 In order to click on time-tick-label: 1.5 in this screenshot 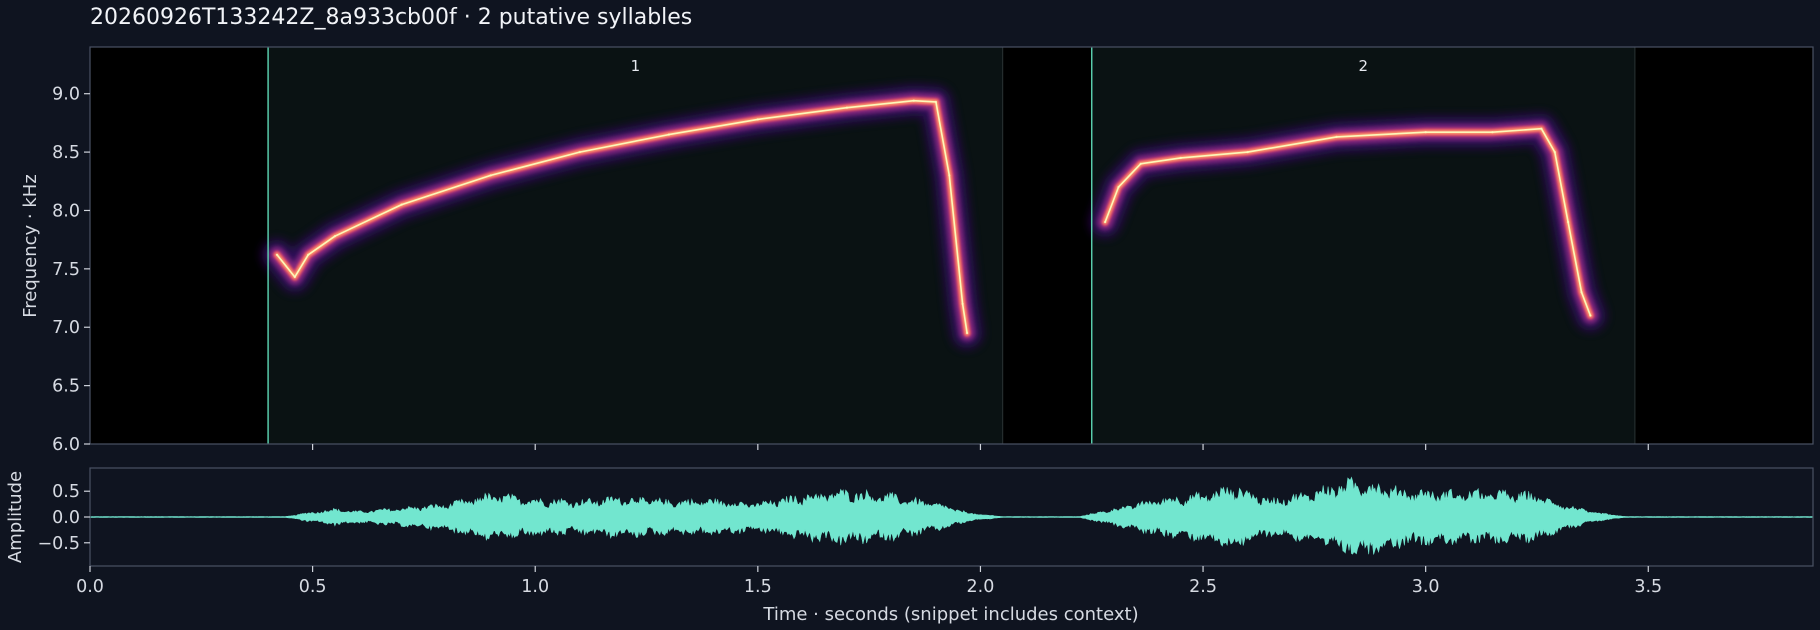, I will do `click(758, 587)`.